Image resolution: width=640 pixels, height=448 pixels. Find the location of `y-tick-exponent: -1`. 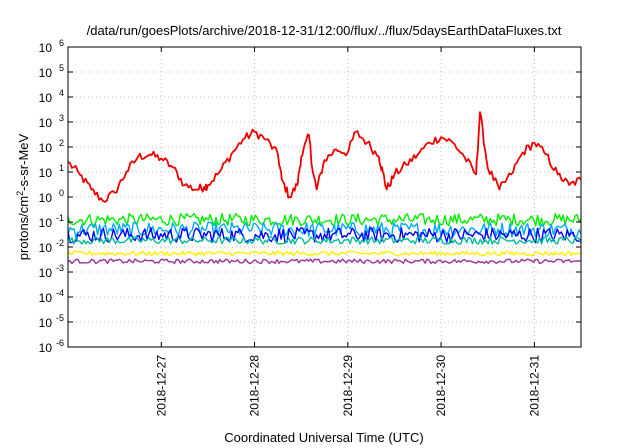

y-tick-exponent: -1 is located at coordinates (60, 218).